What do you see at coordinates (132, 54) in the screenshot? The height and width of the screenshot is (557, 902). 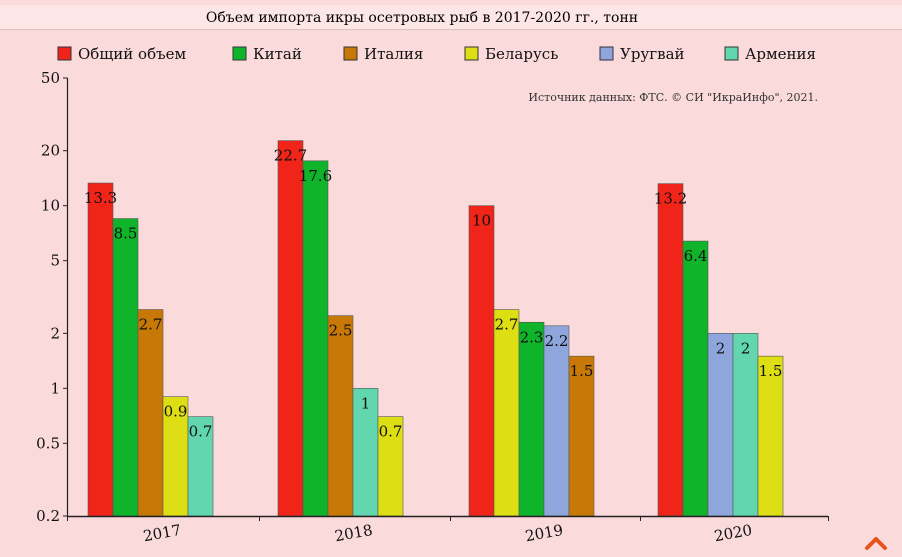 I see `legend-label: Общий объем` at bounding box center [132, 54].